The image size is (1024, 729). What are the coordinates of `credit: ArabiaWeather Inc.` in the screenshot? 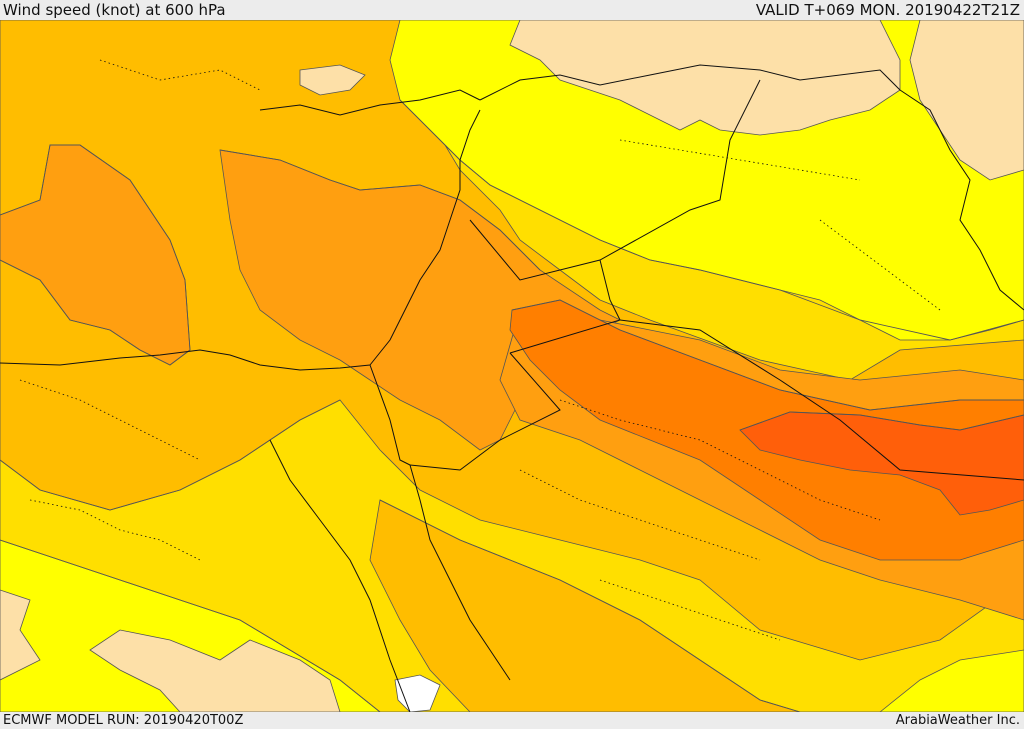 It's located at (957, 720).